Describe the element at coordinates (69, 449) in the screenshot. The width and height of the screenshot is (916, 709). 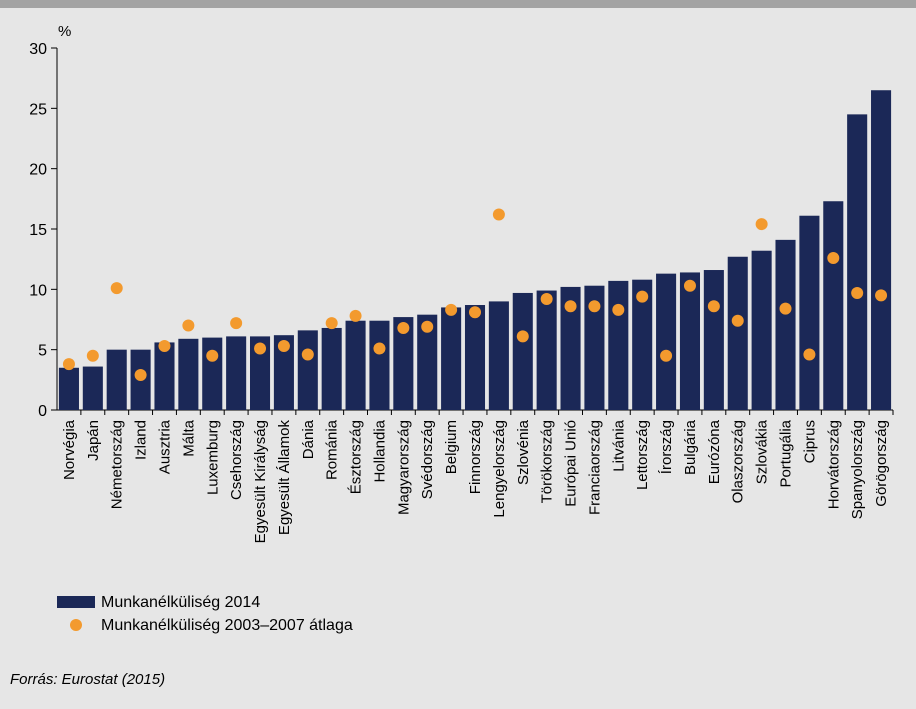
I see `x-tick-label: Norvégia` at that location.